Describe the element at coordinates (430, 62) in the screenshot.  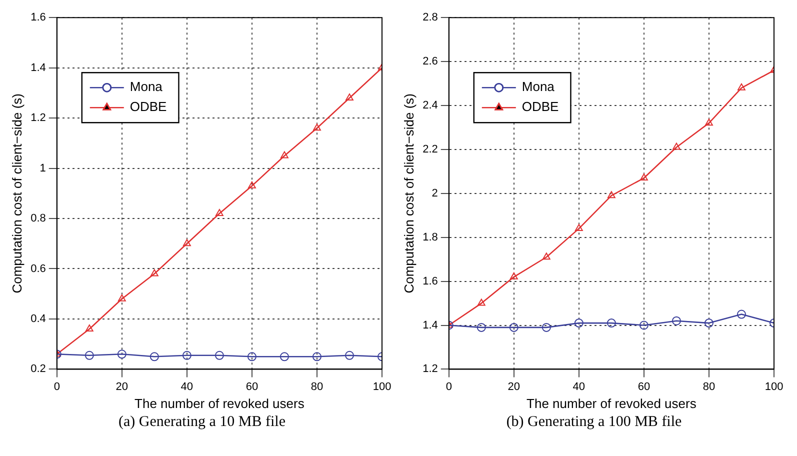
I see `y-tick-label: 2.6` at that location.